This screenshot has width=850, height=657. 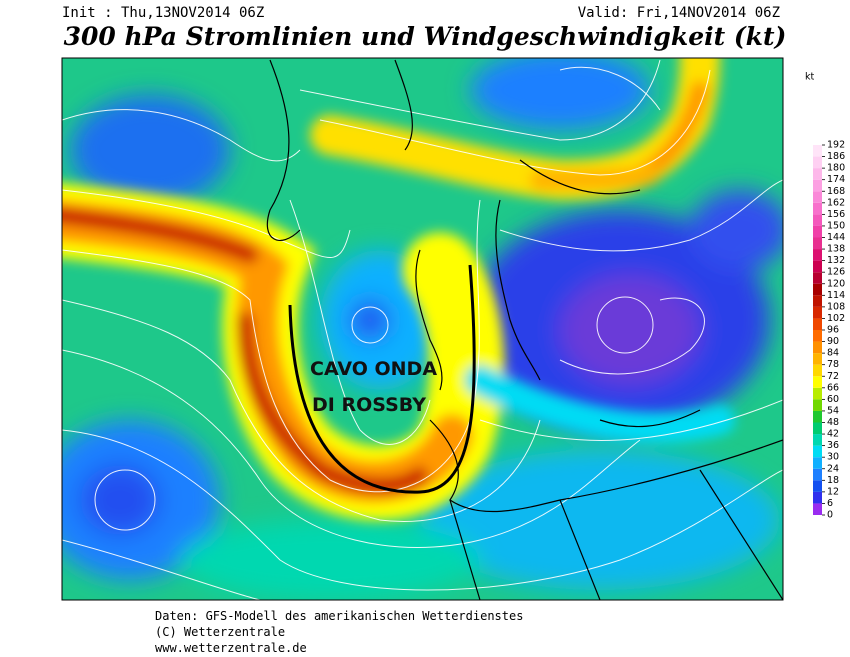 I want to click on legend-tick-label: 180, so click(x=836, y=168).